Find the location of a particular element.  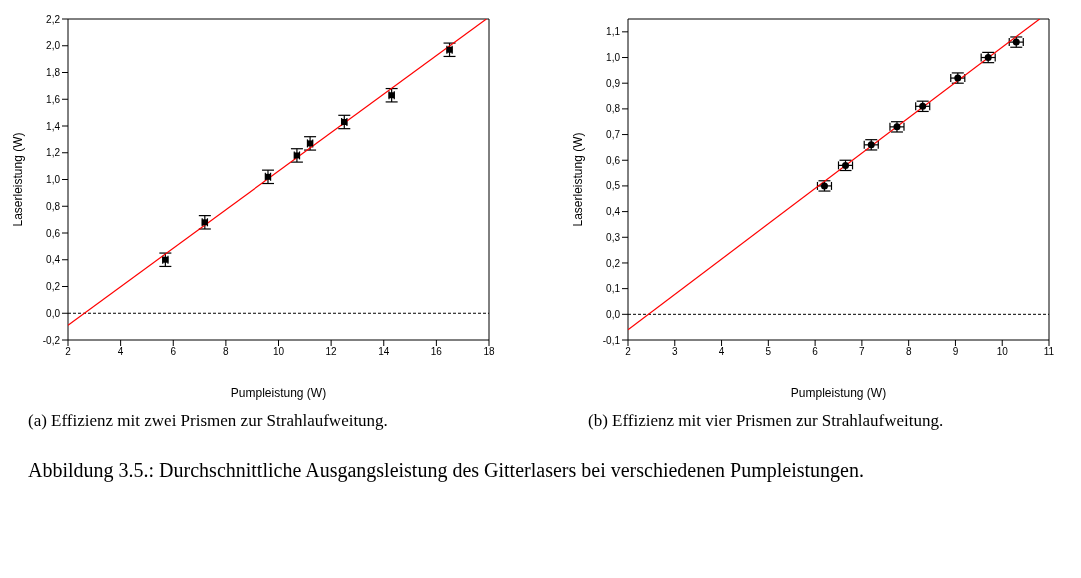

x-tick-label: 5 is located at coordinates (768, 352).